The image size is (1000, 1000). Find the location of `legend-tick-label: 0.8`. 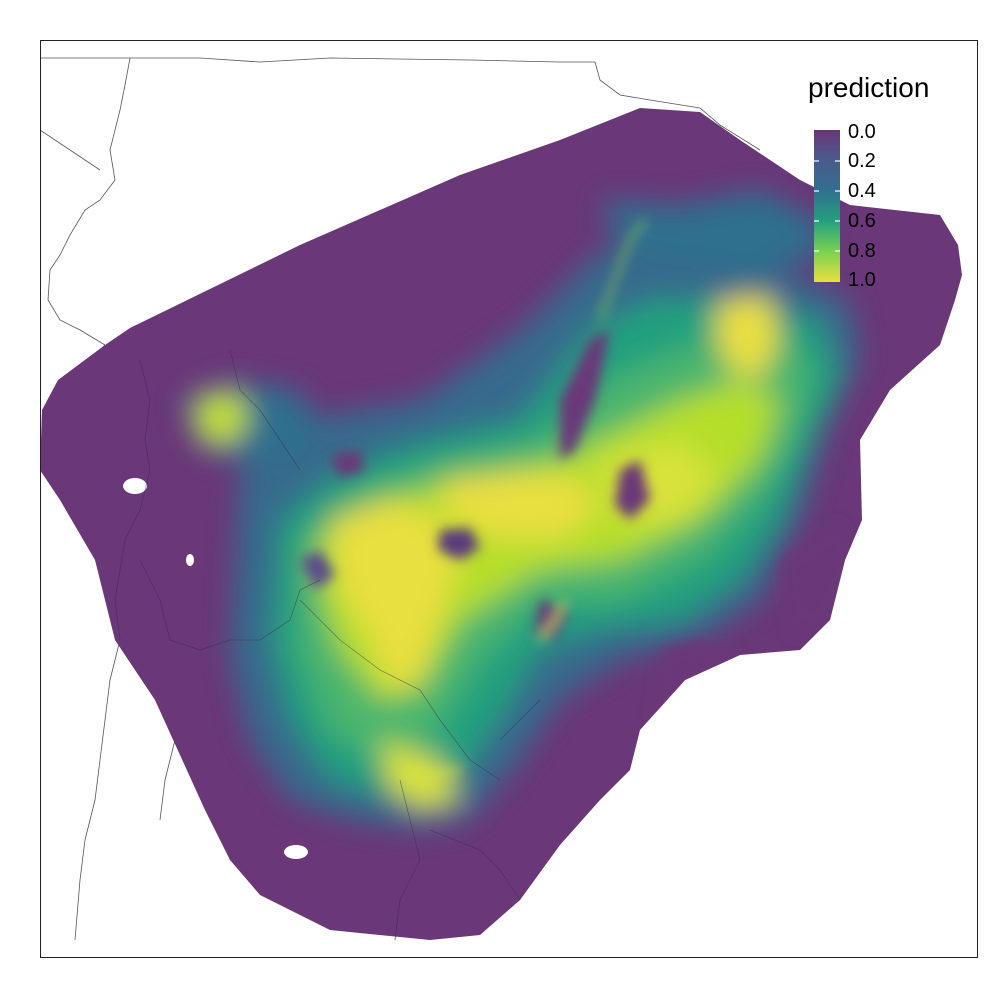

legend-tick-label: 0.8 is located at coordinates (862, 251).